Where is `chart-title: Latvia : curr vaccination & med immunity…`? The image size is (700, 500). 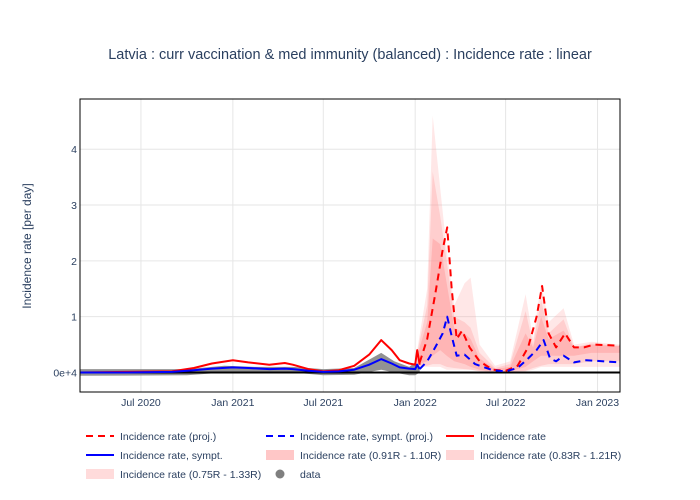
chart-title: Latvia : curr vaccination & med immunity… is located at coordinates (350, 55).